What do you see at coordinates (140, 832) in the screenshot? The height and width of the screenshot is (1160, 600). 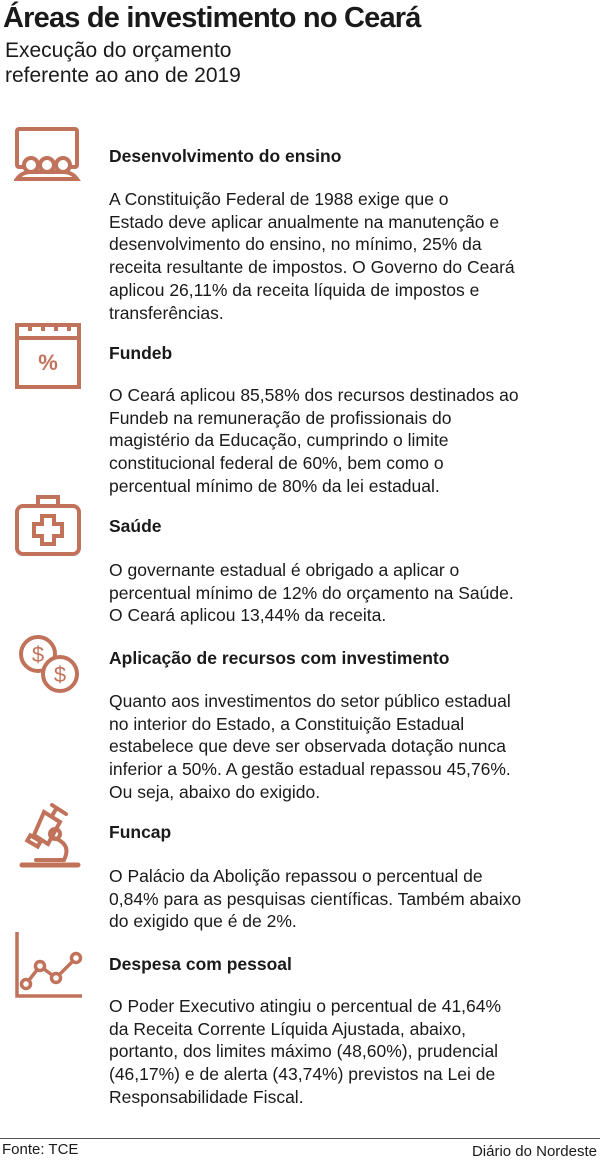 I see `section-heading: Funcap` at bounding box center [140, 832].